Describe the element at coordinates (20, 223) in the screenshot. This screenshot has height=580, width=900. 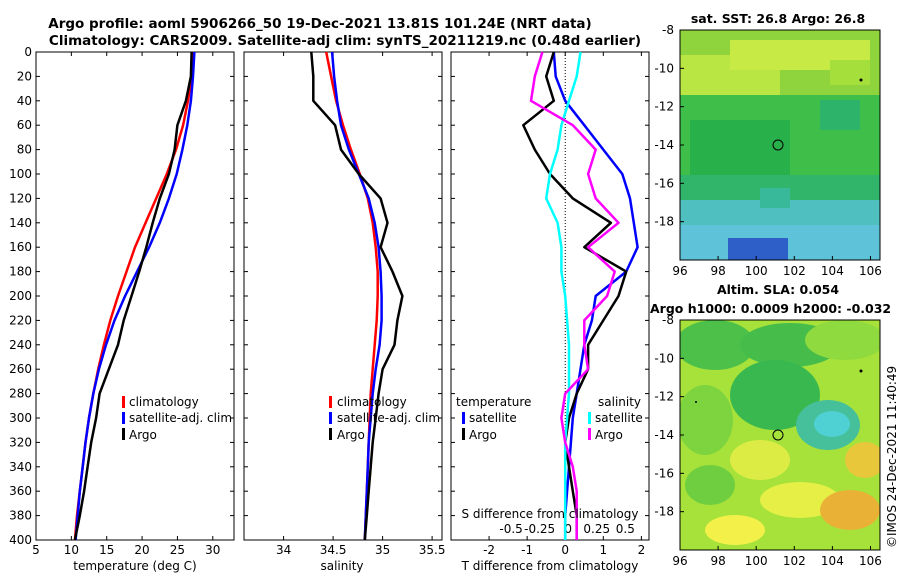
I see `y-tick-label: 140` at that location.